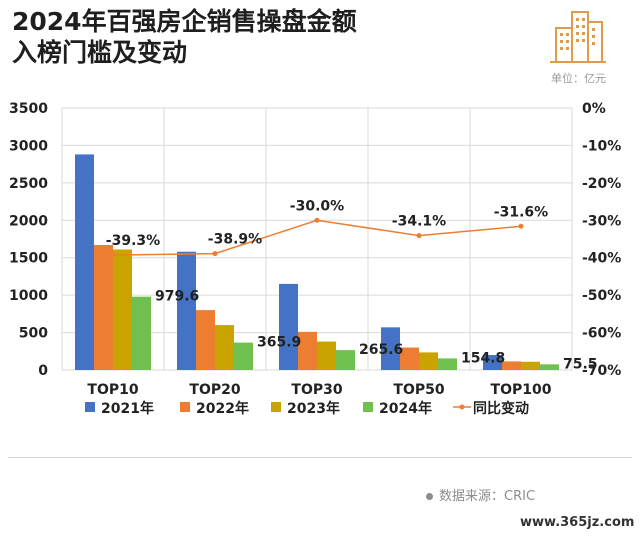 The width and height of the screenshot is (640, 539). I want to click on y-right-tick-label: -20%, so click(601, 184).